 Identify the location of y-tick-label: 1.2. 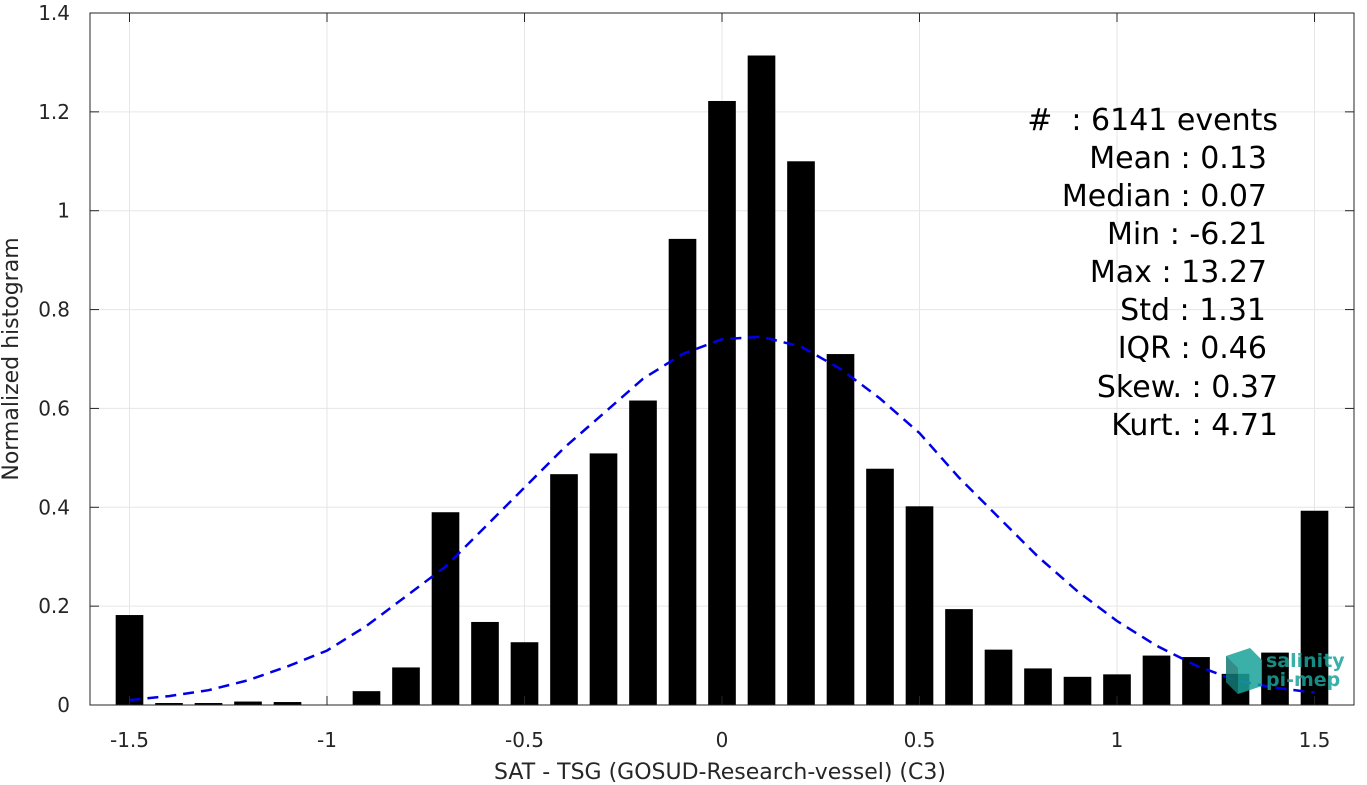
(54, 112).